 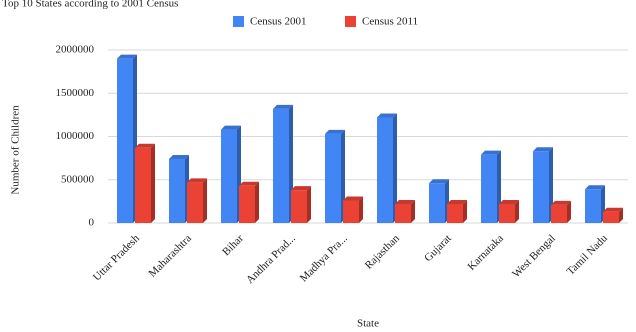 What do you see at coordinates (78, 179) in the screenshot?
I see `y-tick-label: 500000` at bounding box center [78, 179].